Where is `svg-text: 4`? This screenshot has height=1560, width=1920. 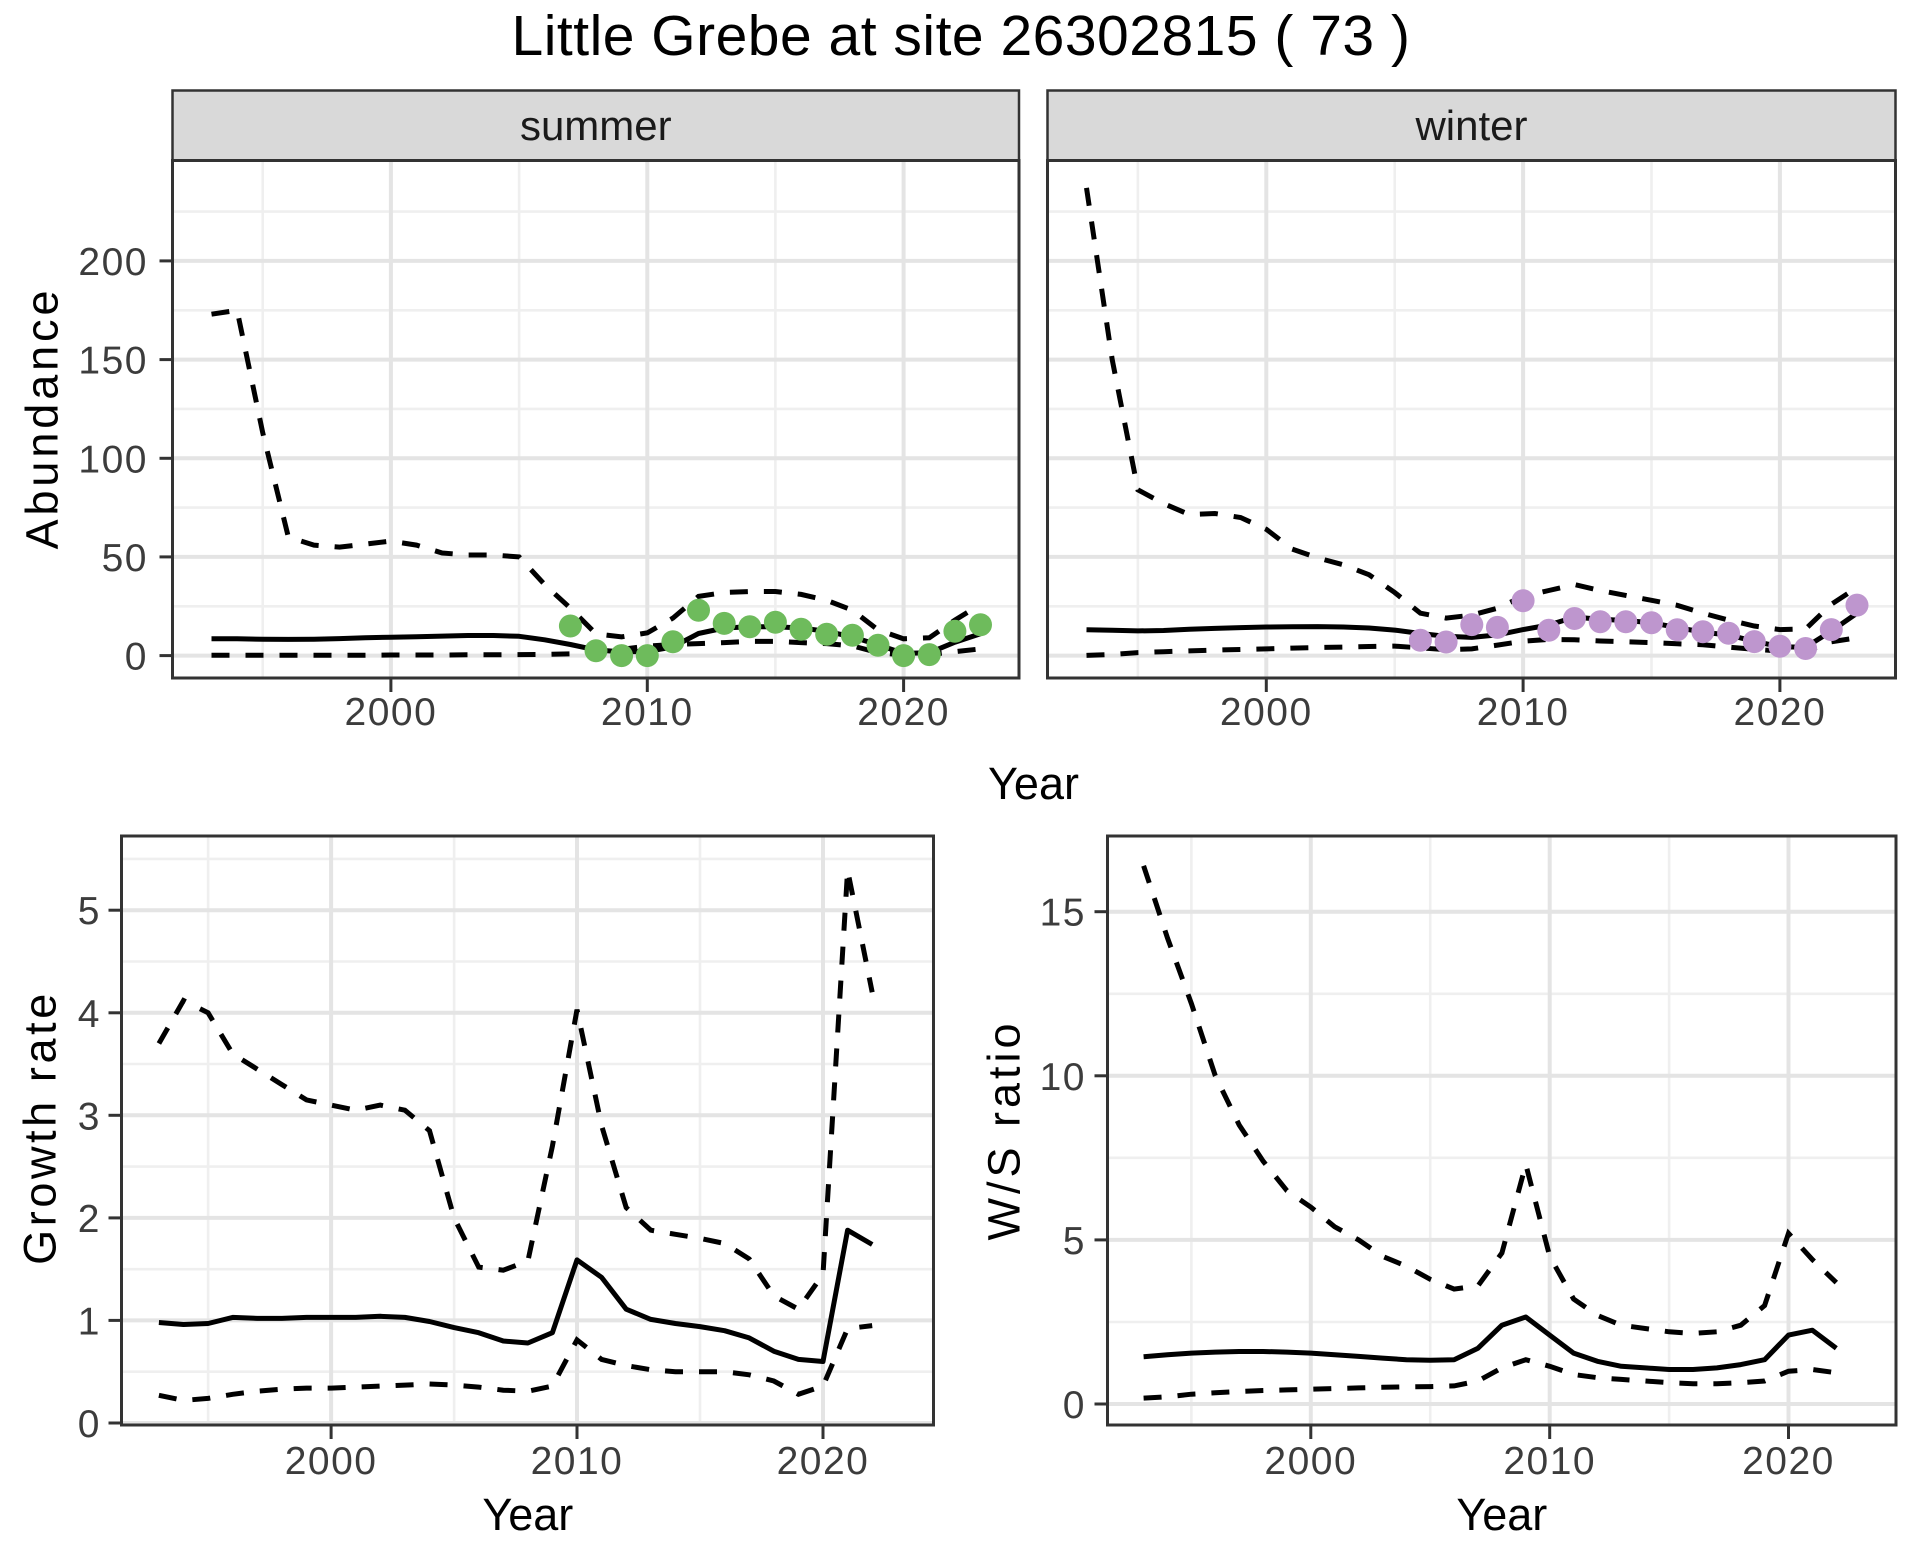 svg-text: 4 is located at coordinates (89, 1014).